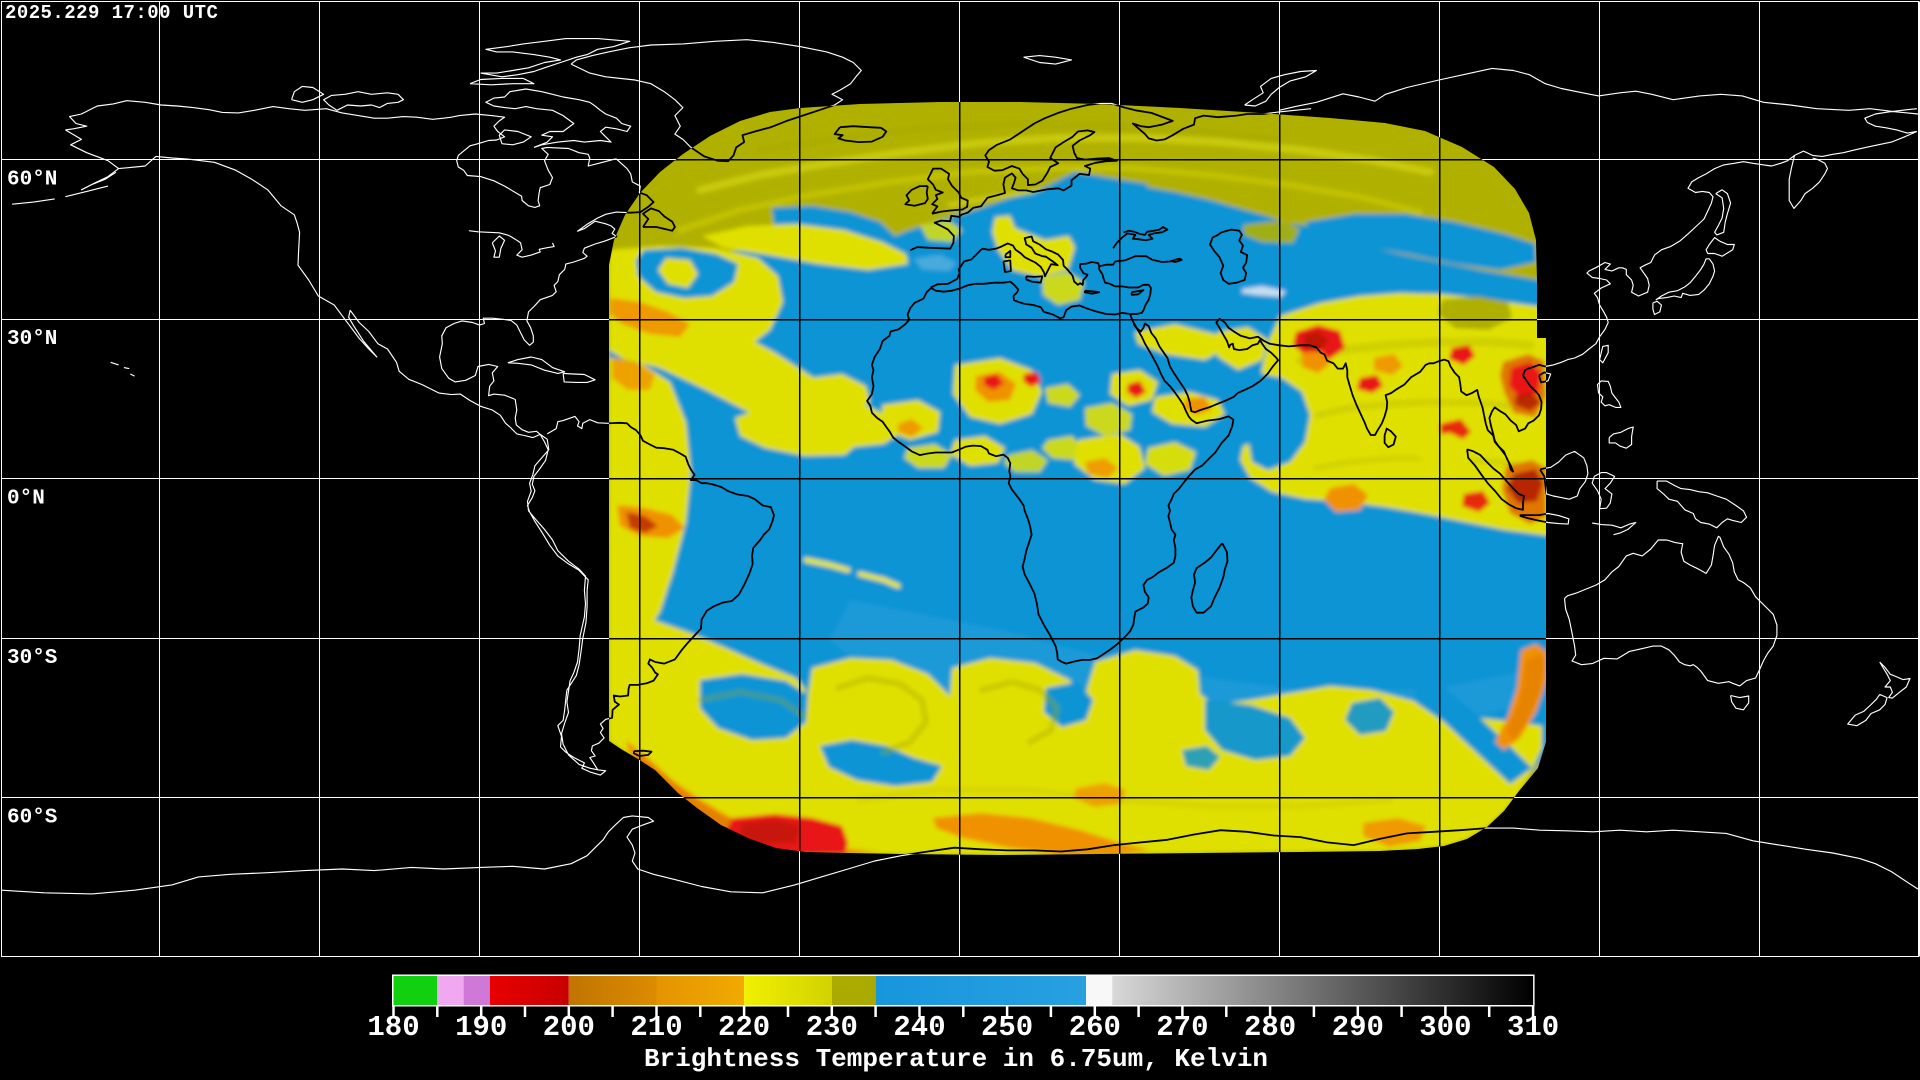 This screenshot has height=1080, width=1920. I want to click on svg-text: 290, so click(1358, 1027).